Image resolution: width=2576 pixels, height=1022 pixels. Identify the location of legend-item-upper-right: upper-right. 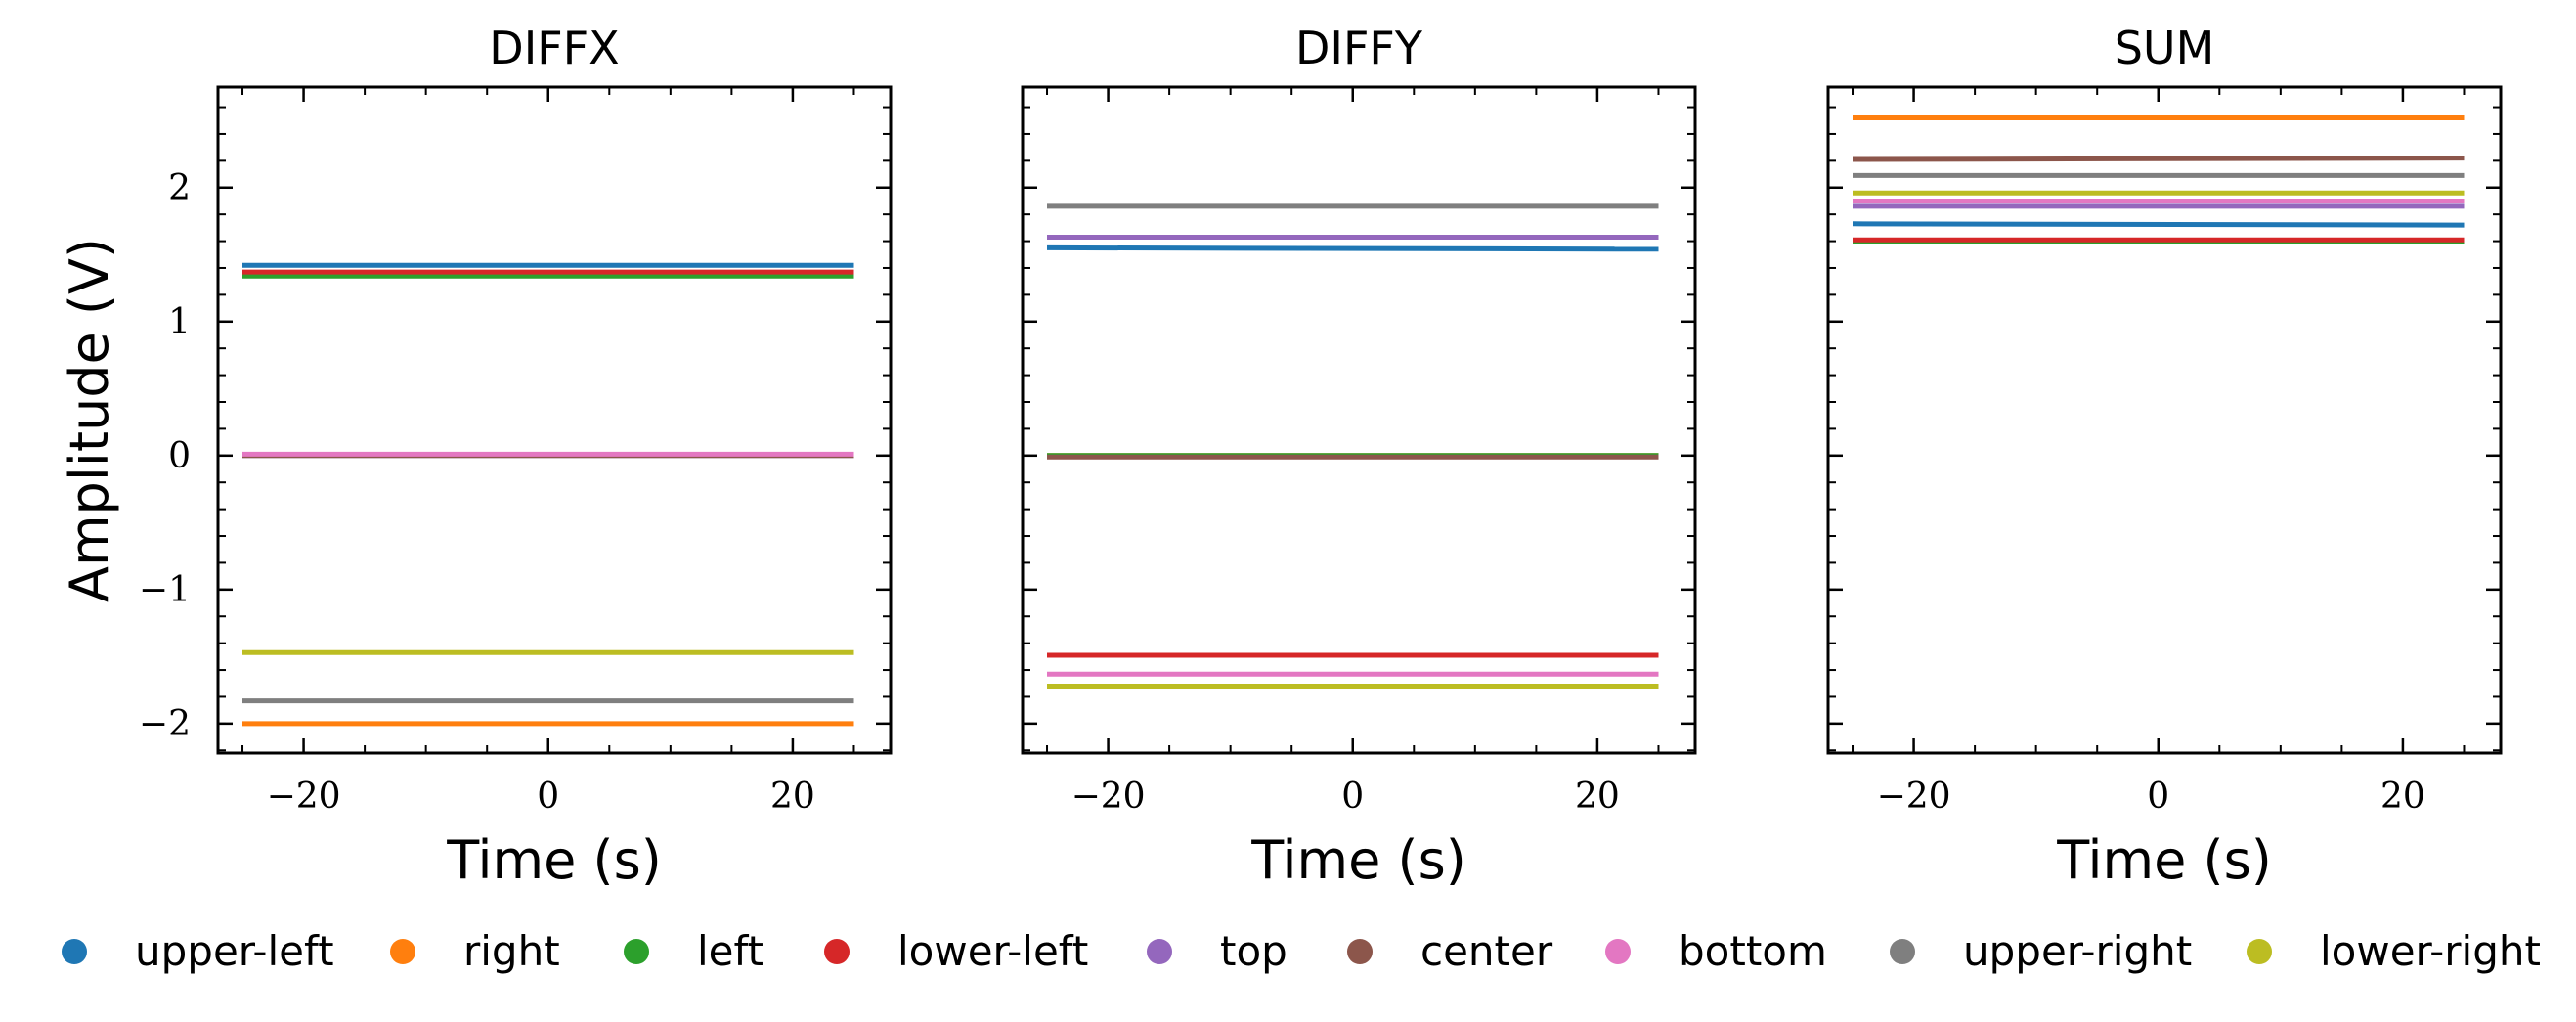
(2041, 951).